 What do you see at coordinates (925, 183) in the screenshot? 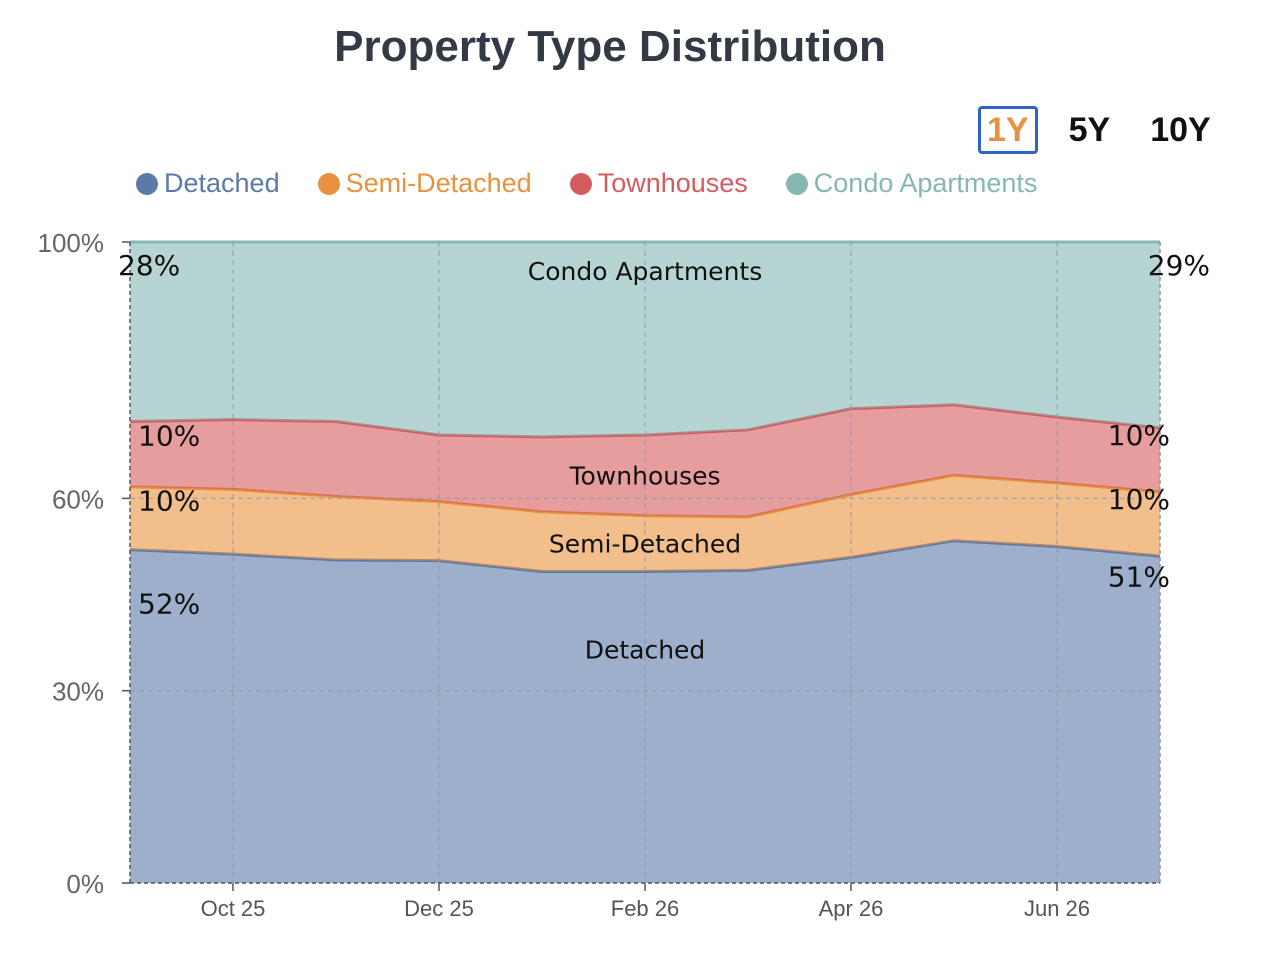
I see `legend-label: Condo Apartments` at bounding box center [925, 183].